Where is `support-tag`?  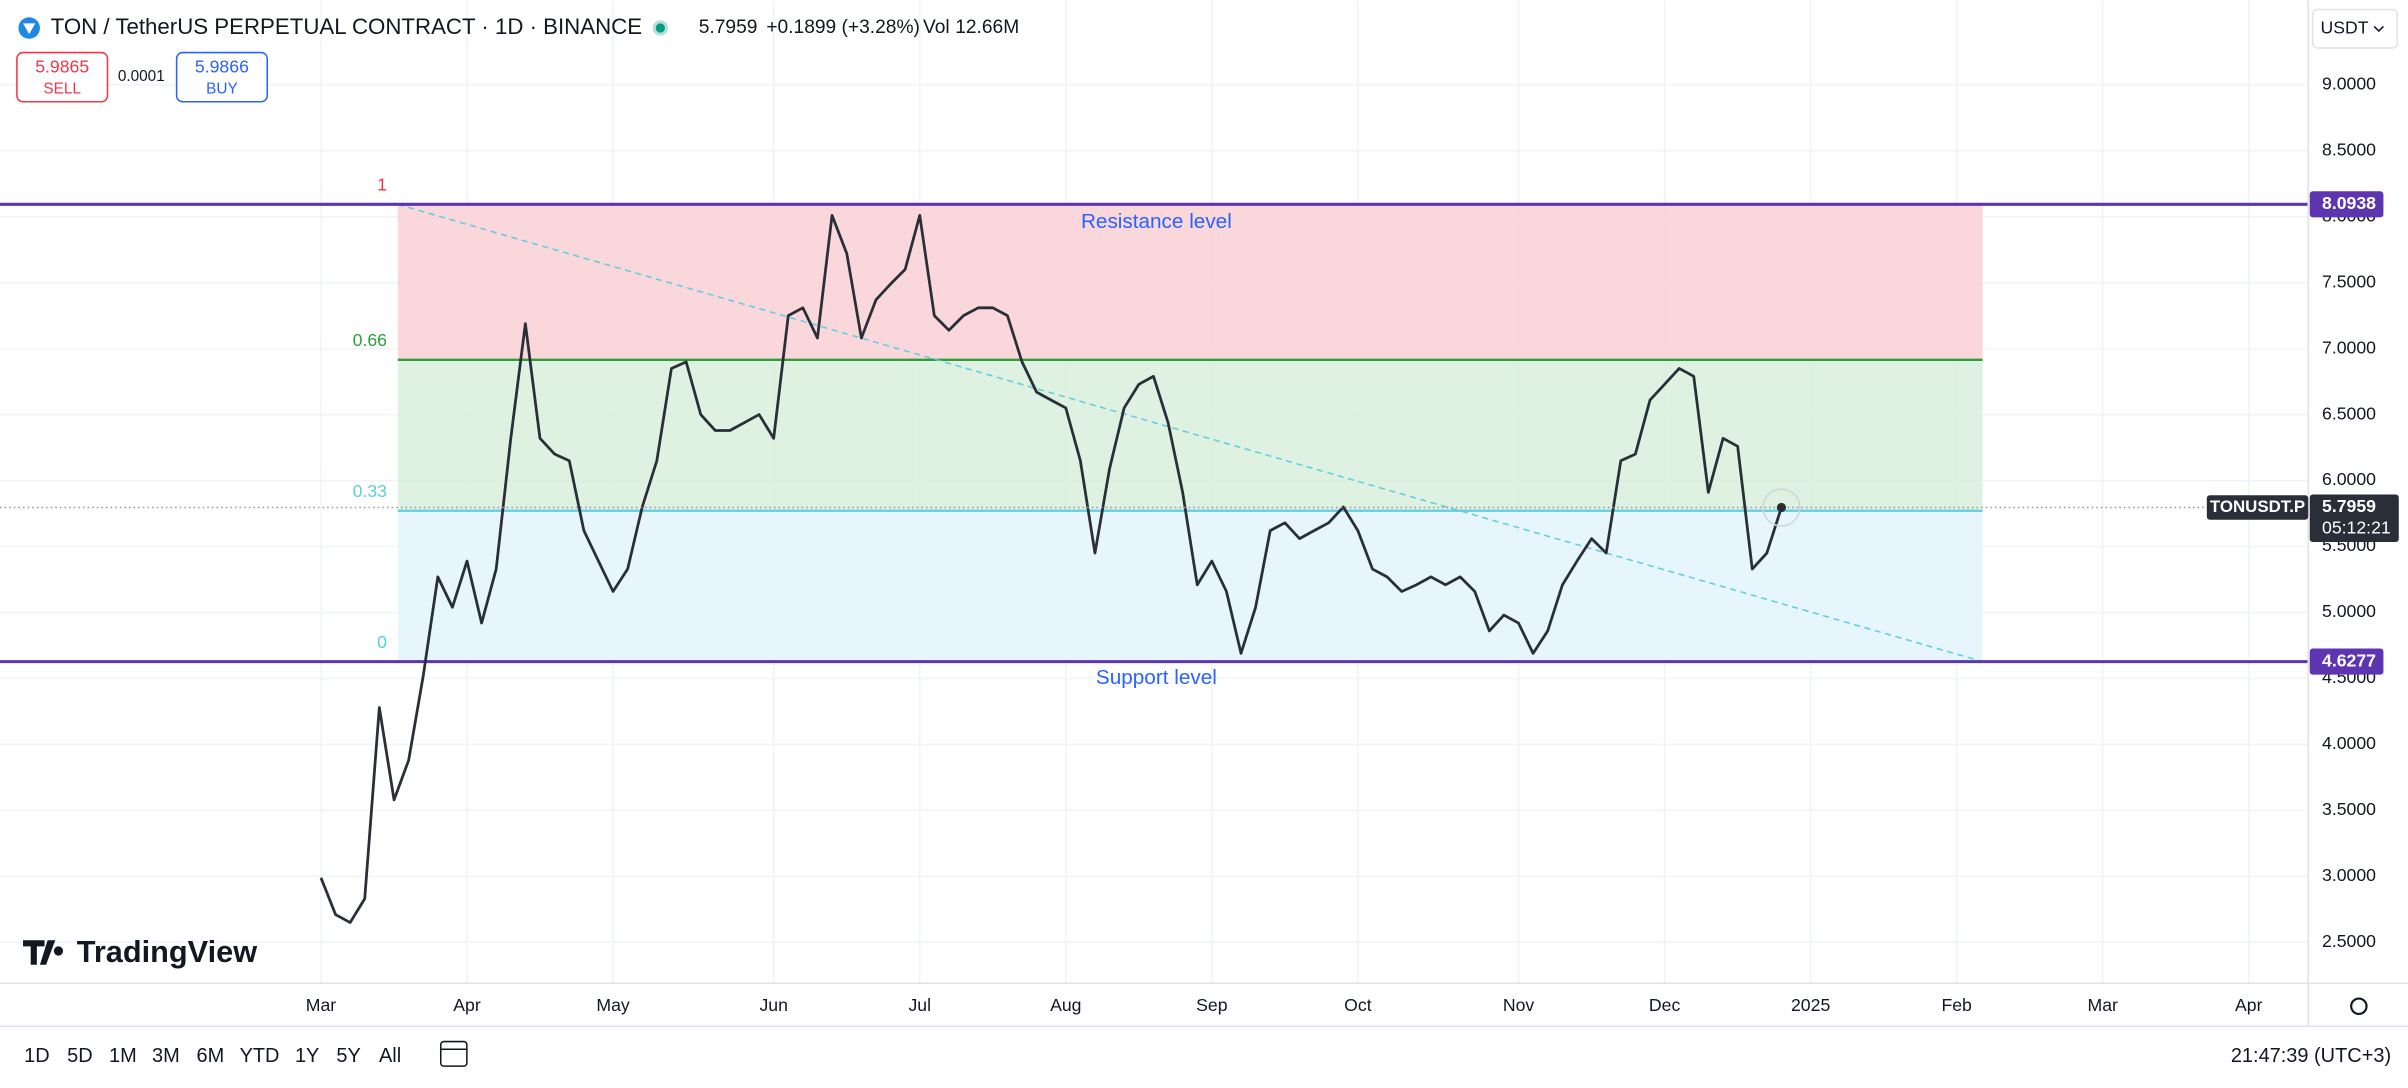 support-tag is located at coordinates (2346, 661).